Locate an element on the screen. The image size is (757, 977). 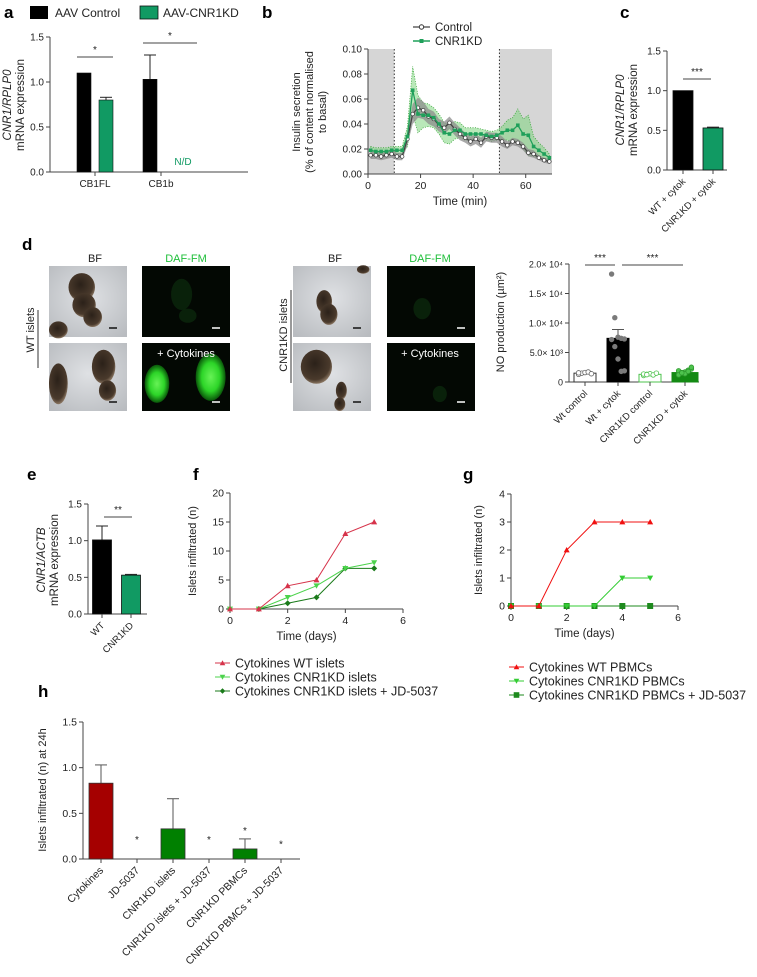
y-axis-label: mRNA expression is located at coordinates (55, 560).